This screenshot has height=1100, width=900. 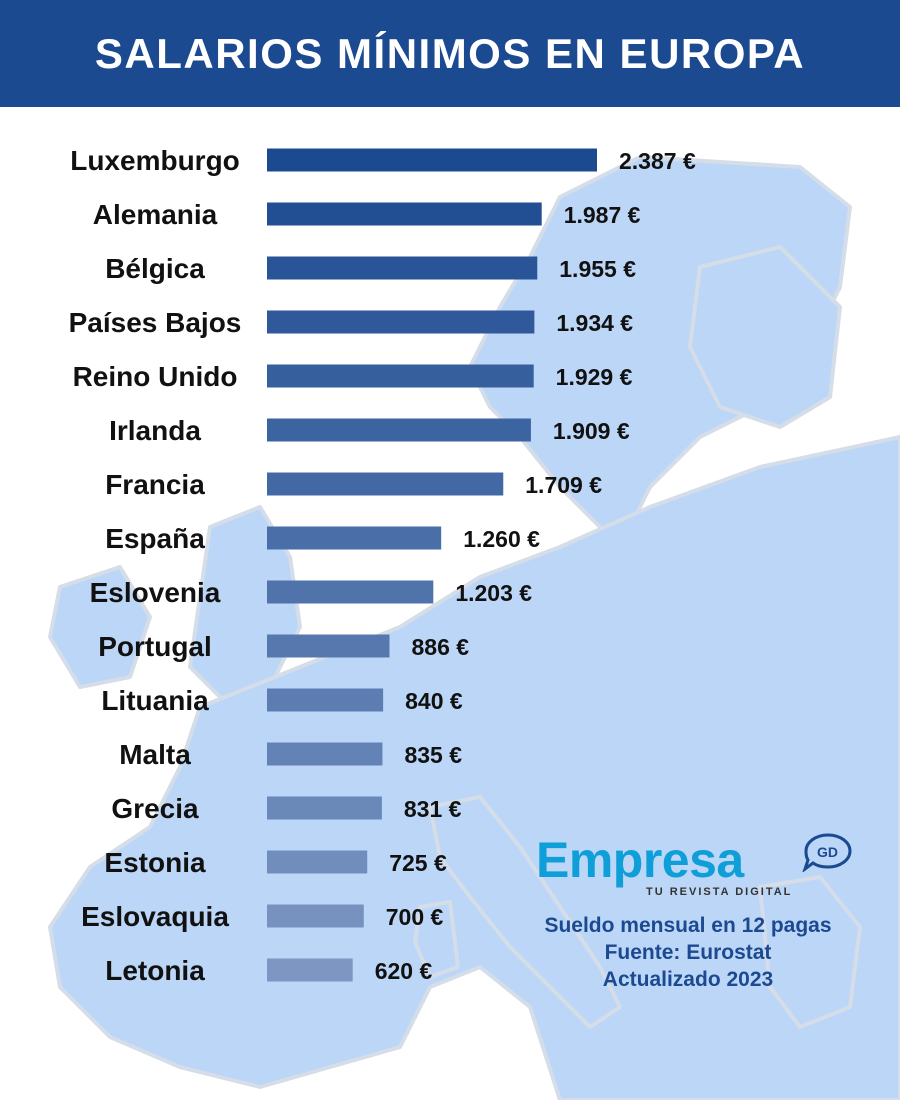 What do you see at coordinates (325, 754) in the screenshot?
I see `bar-malta` at bounding box center [325, 754].